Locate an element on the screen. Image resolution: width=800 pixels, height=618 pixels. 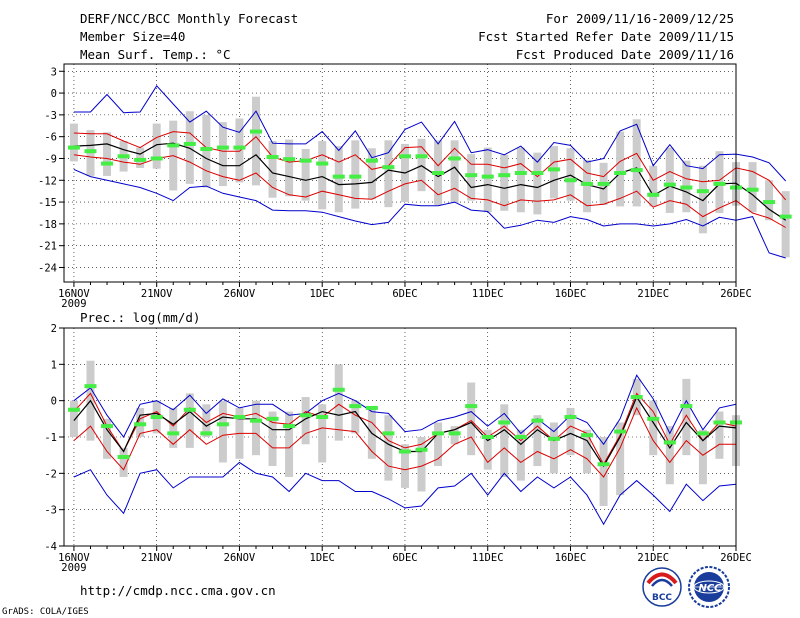
y-tick-label: -4 is located at coordinates (50, 547).